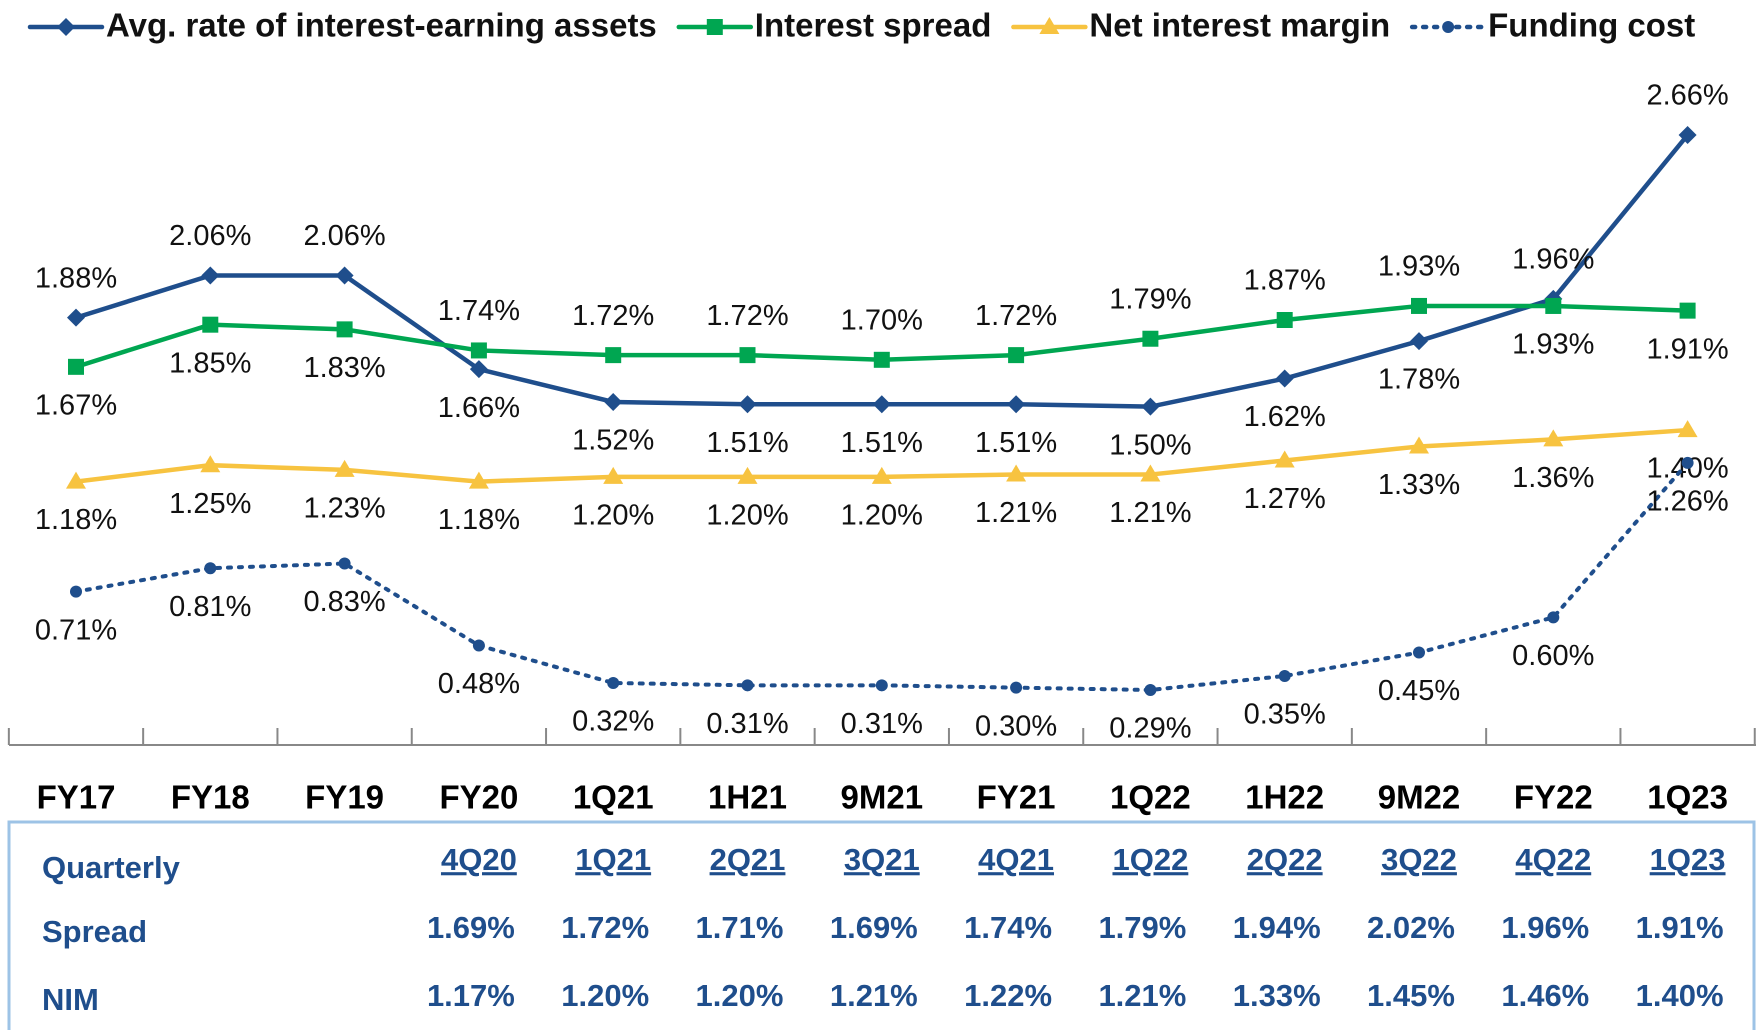  I want to click on legend-label: Net interest margin, so click(1239, 25).